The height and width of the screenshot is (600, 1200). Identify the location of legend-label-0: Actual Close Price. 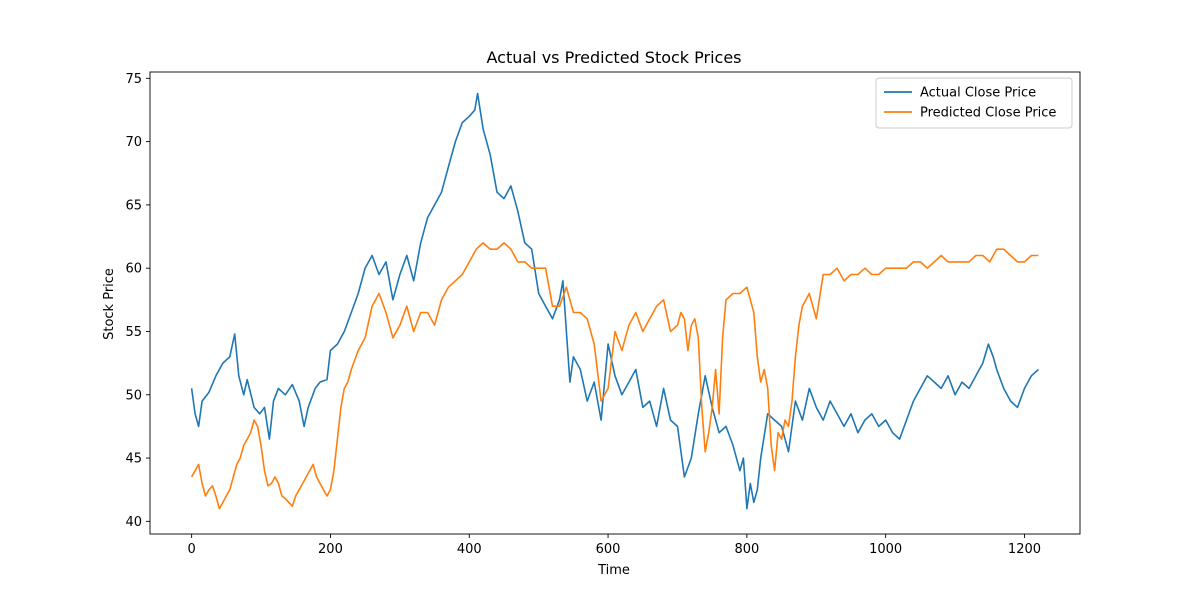
(978, 93).